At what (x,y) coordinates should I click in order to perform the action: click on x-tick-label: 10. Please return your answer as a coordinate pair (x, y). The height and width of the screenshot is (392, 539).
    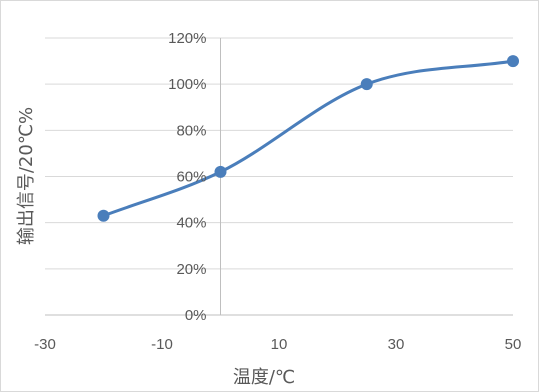
    Looking at the image, I should click on (279, 344).